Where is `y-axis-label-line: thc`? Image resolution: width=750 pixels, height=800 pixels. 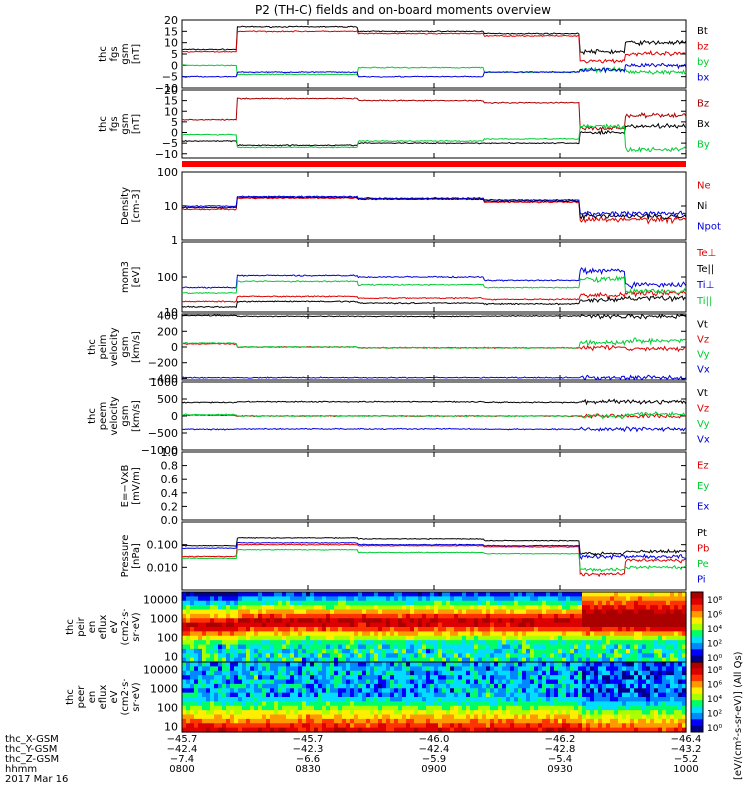
y-axis-label-line: thc is located at coordinates (103, 124).